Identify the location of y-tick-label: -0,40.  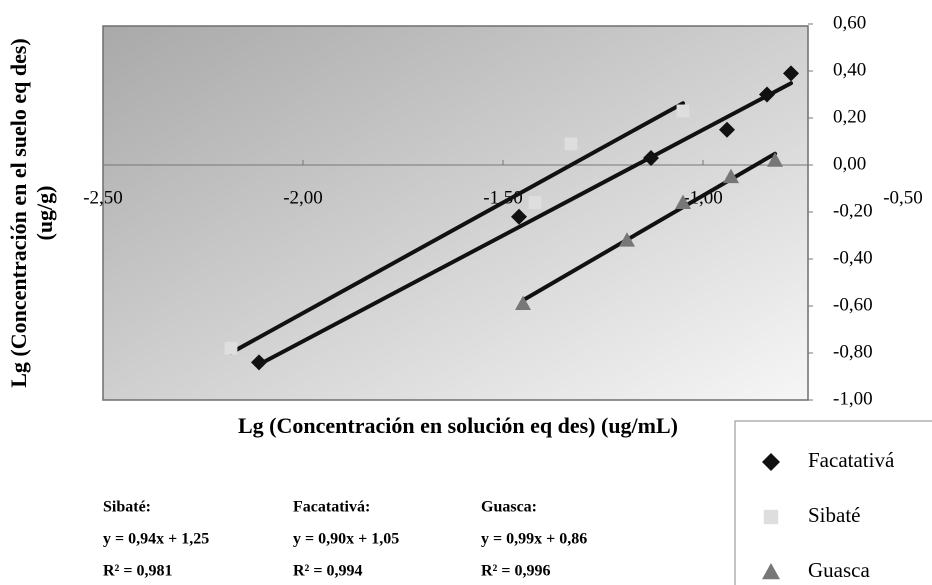
(853, 257).